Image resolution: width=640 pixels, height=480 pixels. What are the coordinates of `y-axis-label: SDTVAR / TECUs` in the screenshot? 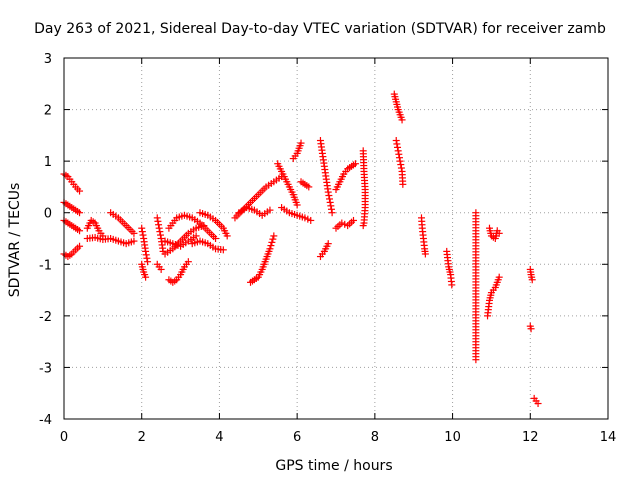 It's located at (15, 240).